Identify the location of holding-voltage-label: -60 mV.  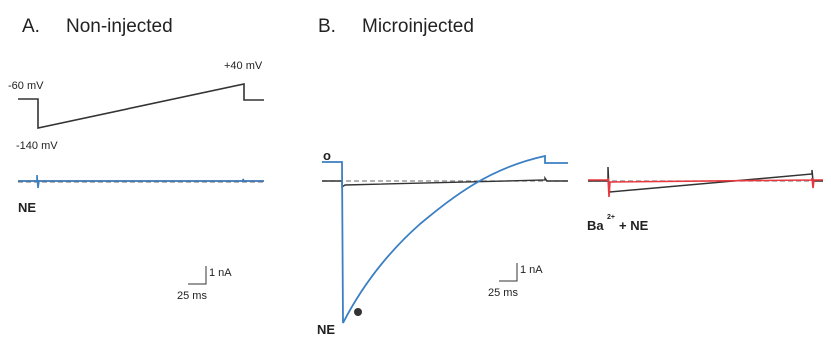
(26, 86).